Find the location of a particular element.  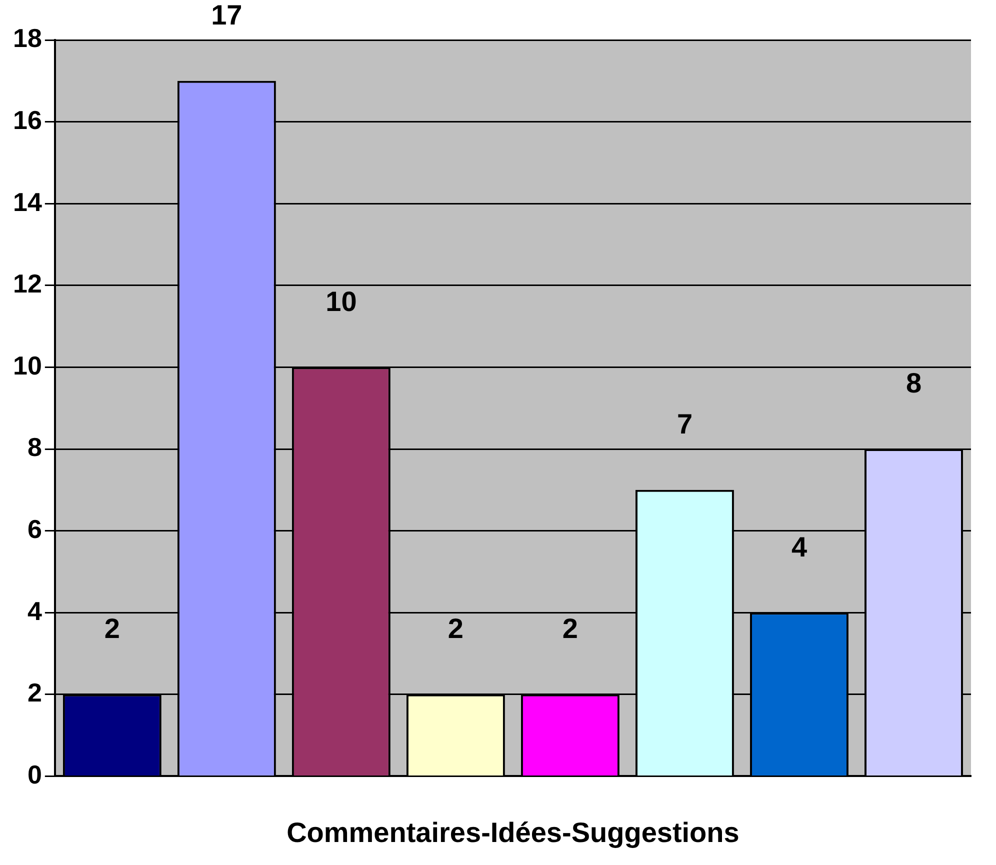

x-axis-title: Commentaires-Idées-Suggestions is located at coordinates (513, 832).